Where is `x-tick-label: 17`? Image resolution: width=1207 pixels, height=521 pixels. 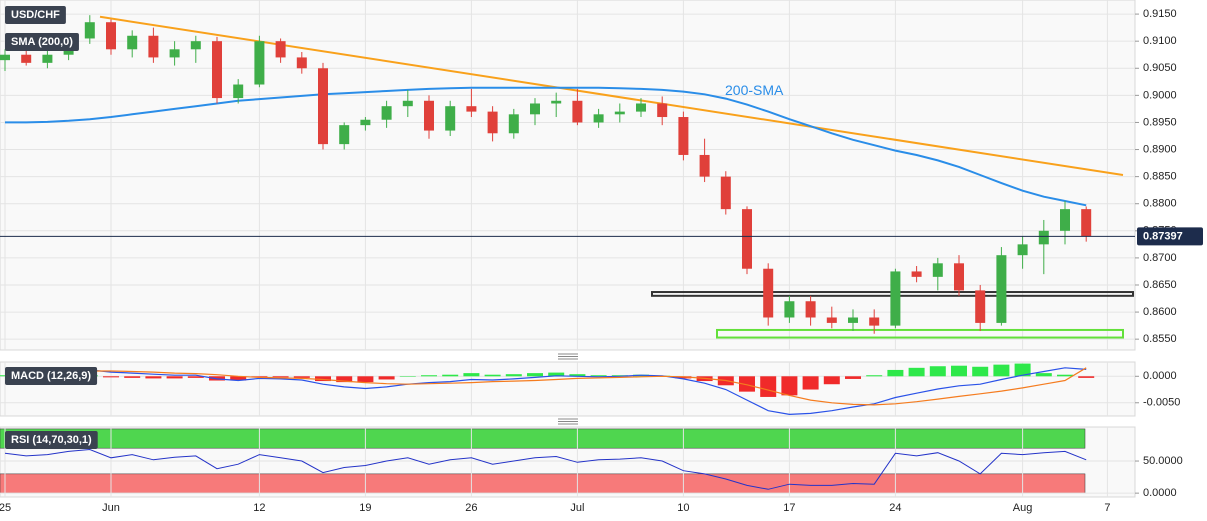
x-tick-label: 17 is located at coordinates (789, 508).